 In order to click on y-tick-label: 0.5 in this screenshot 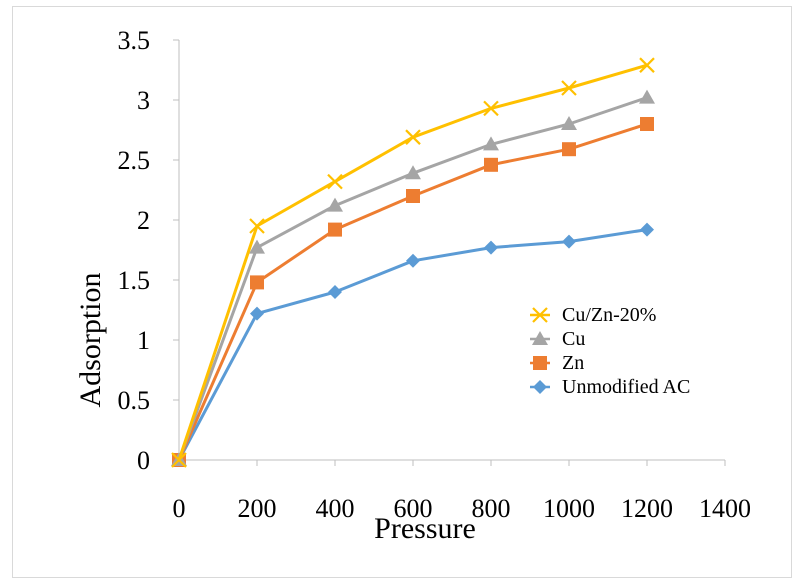, I will do `click(134, 400)`.